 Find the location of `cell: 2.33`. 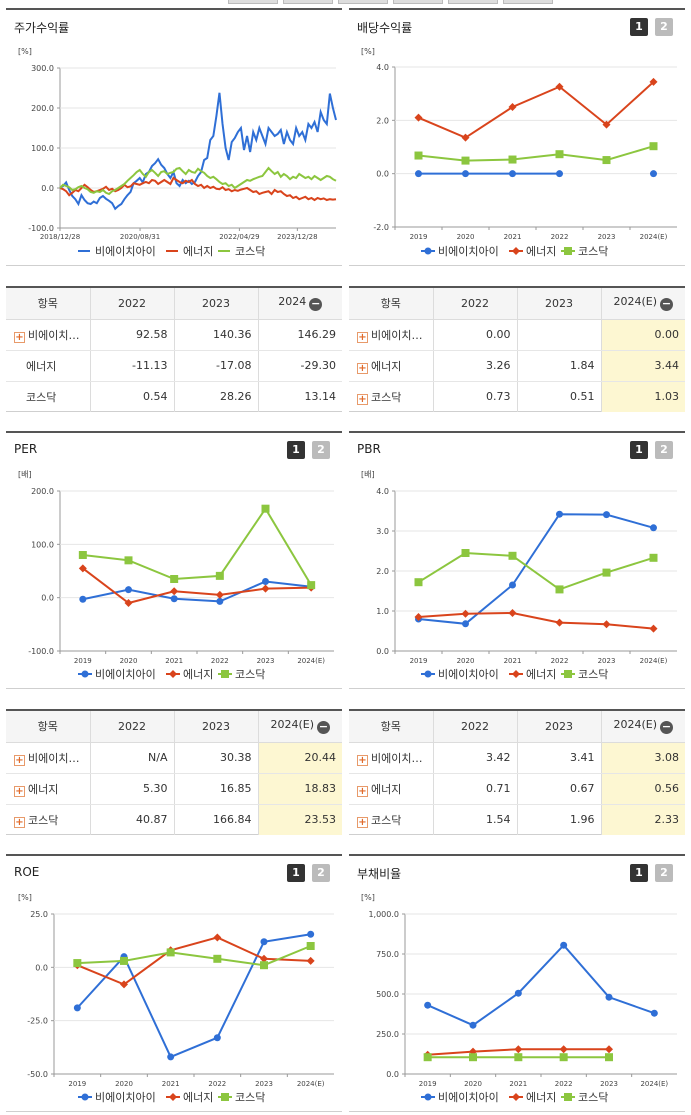

cell: 2.33 is located at coordinates (643, 819).